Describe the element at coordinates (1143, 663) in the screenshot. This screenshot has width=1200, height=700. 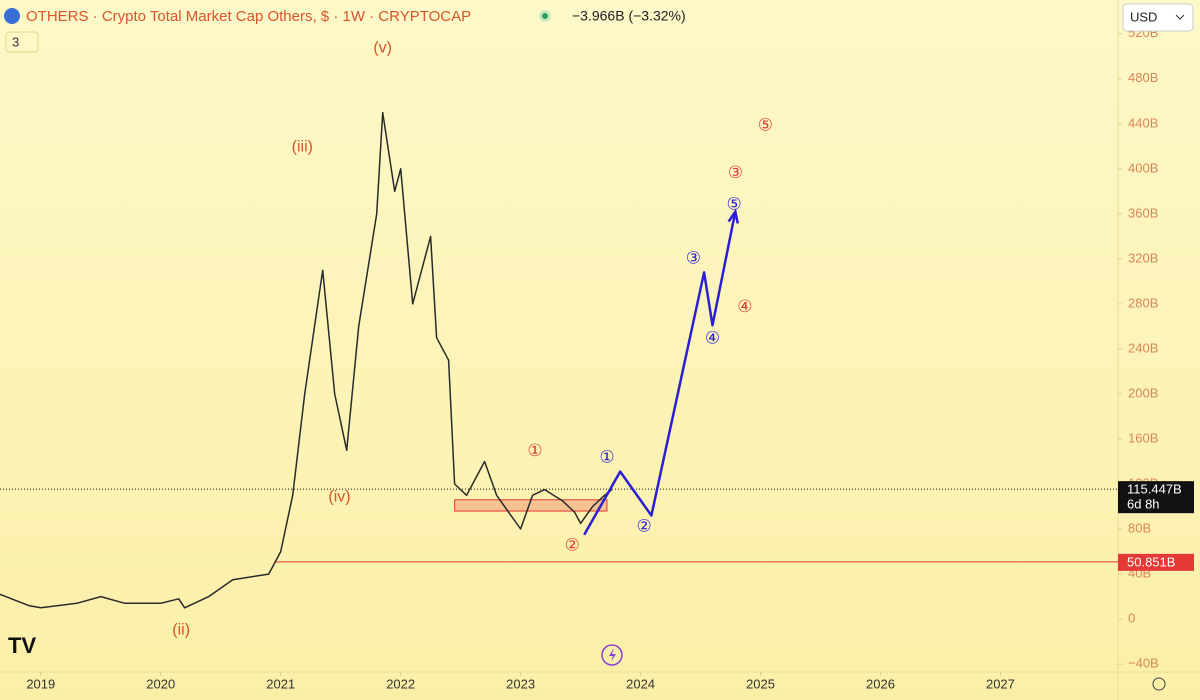
I see `y-tick-label: −40B` at that location.